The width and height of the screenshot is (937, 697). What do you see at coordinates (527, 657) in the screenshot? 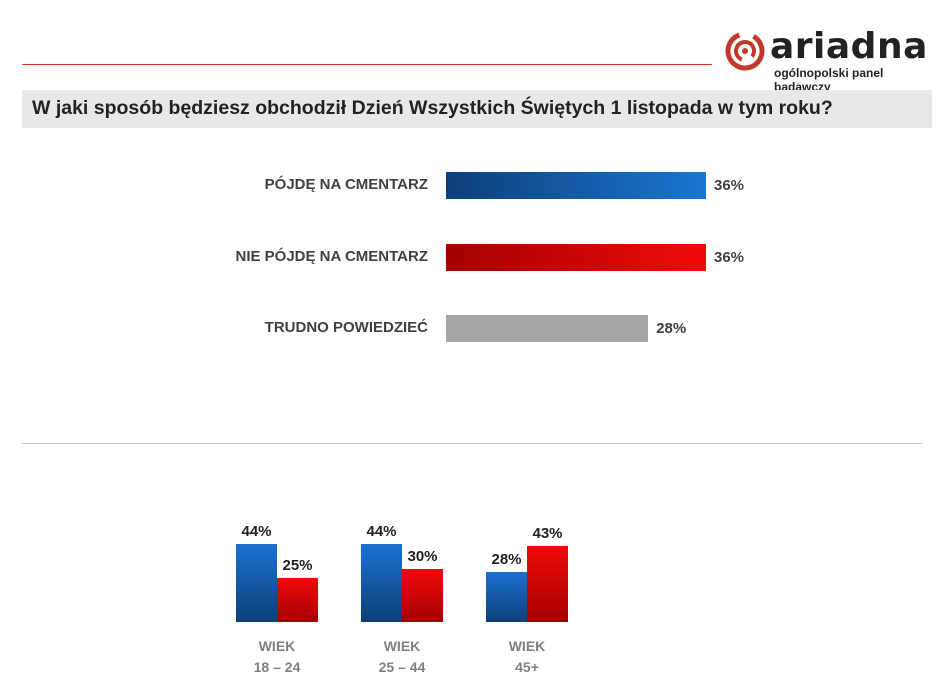
I see `age-group-label: WIEK 45+` at bounding box center [527, 657].